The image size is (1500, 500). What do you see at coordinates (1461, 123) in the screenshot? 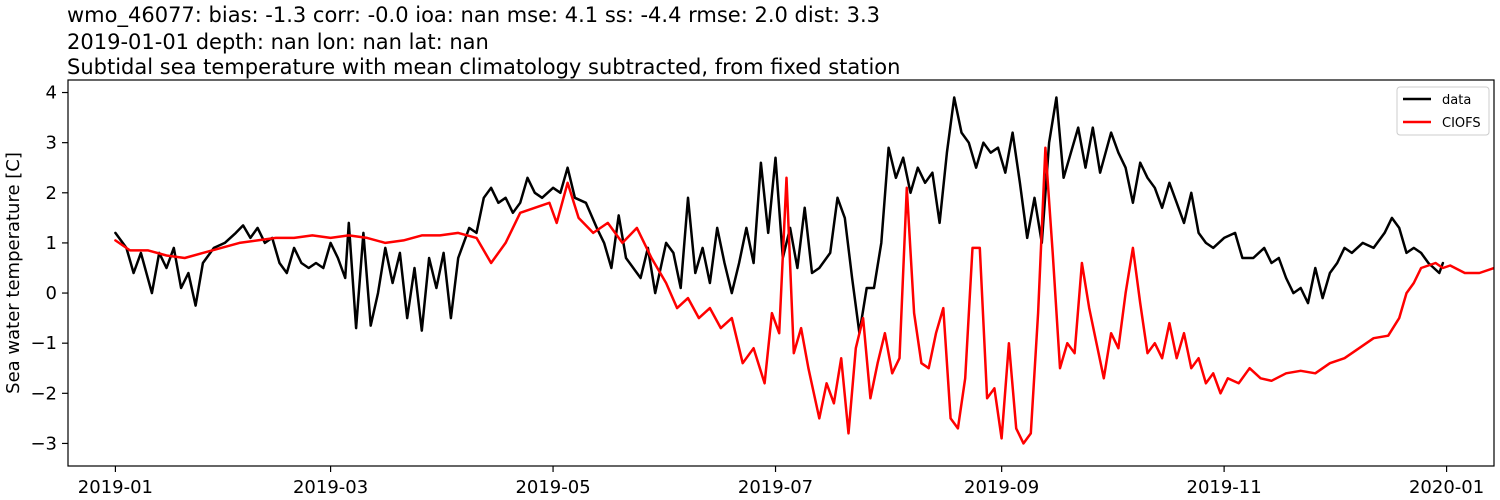
I see `legend-label-ciofs: CIOFS` at bounding box center [1461, 123].